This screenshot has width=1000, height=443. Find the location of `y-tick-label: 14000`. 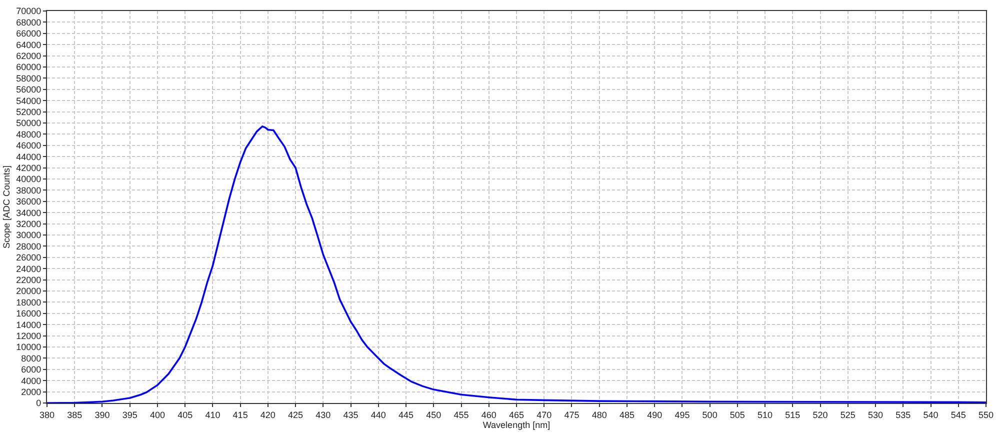

y-tick-label: 14000 is located at coordinates (29, 325).